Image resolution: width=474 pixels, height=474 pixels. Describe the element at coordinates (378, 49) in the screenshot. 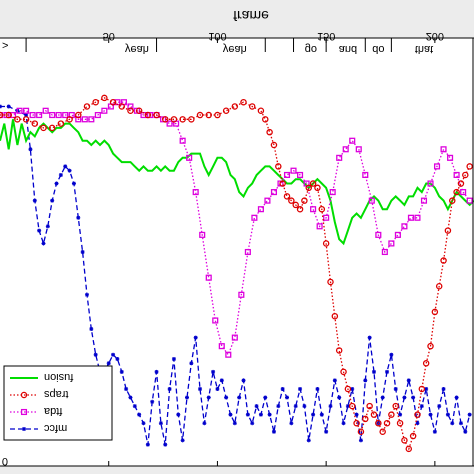

I see `word-label-4: do` at that location.